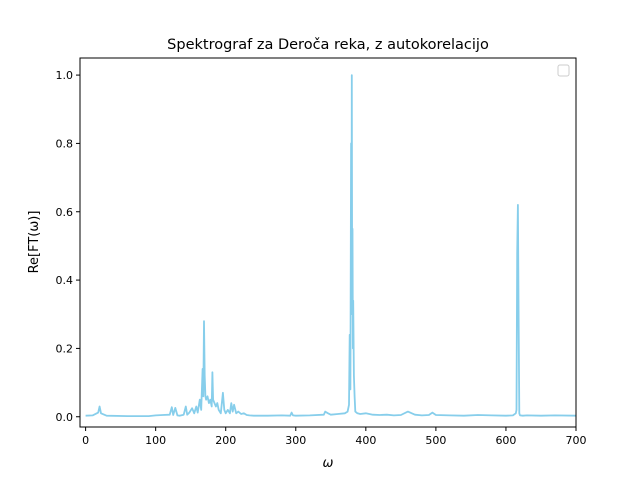  Describe the element at coordinates (34, 242) in the screenshot. I see `y-axis-label: Re[FT(ω)]` at that location.